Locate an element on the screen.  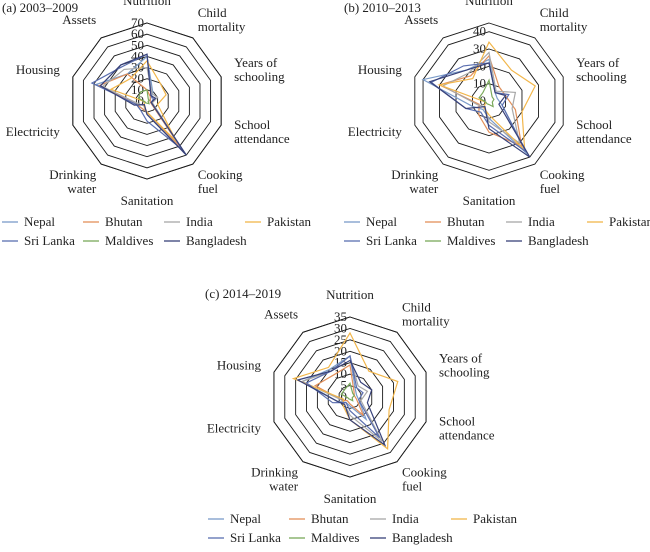
axis-label-nutrition: Nutrition is located at coordinates (147, 4).